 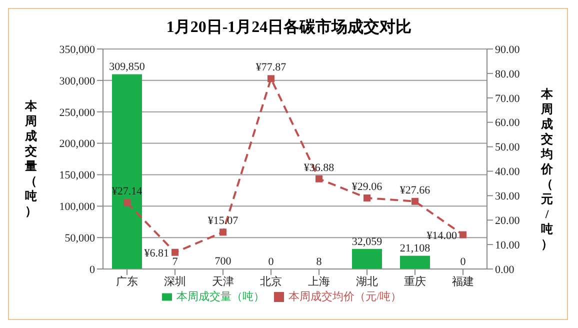 I want to click on data-label: 21,108, so click(x=415, y=248).